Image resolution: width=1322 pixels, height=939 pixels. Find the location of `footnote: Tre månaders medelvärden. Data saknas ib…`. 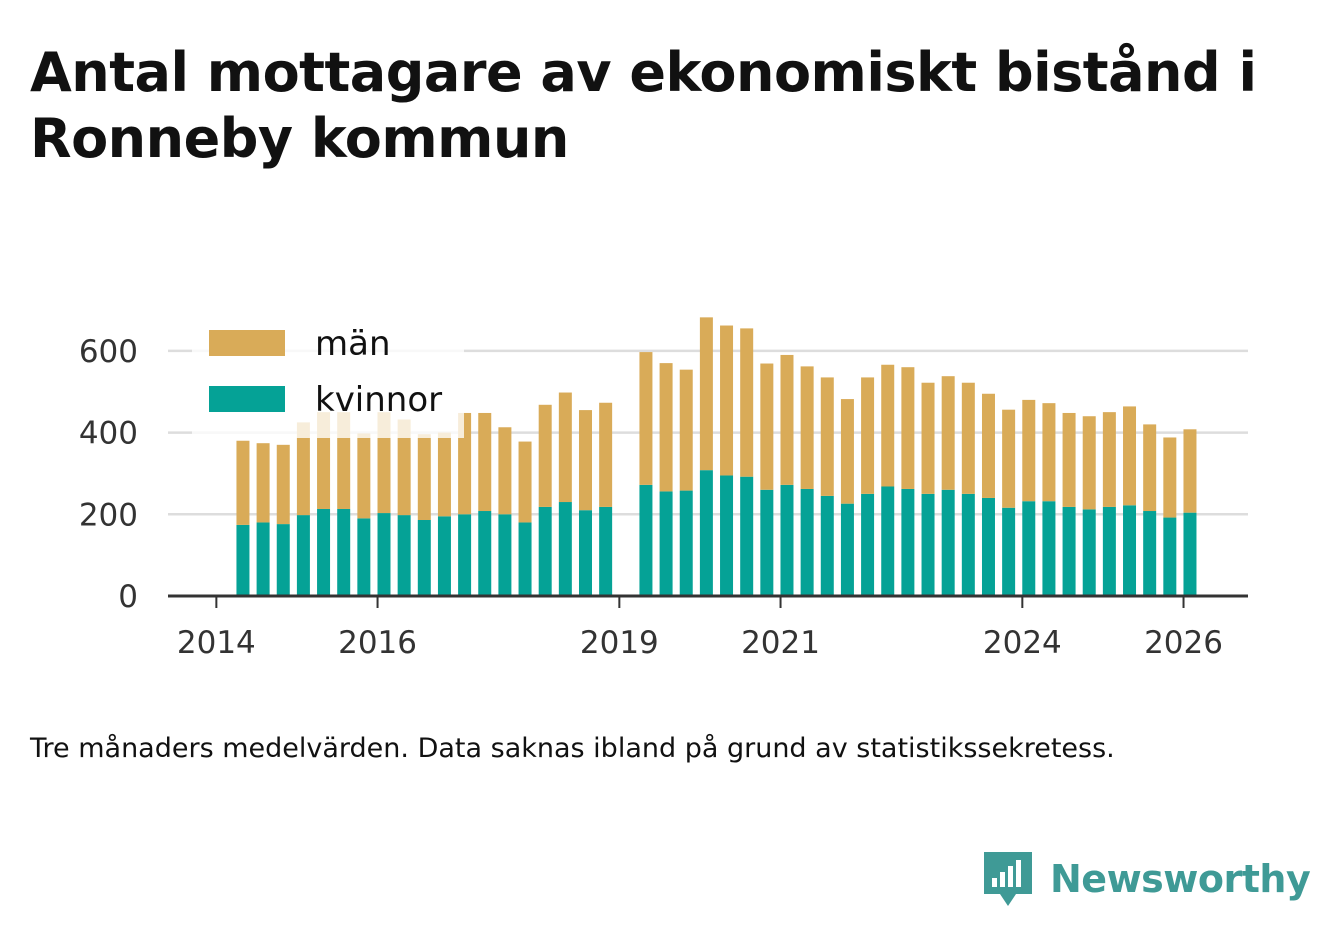

footnote: Tre månaders medelvärden. Data saknas ib… is located at coordinates (572, 748).